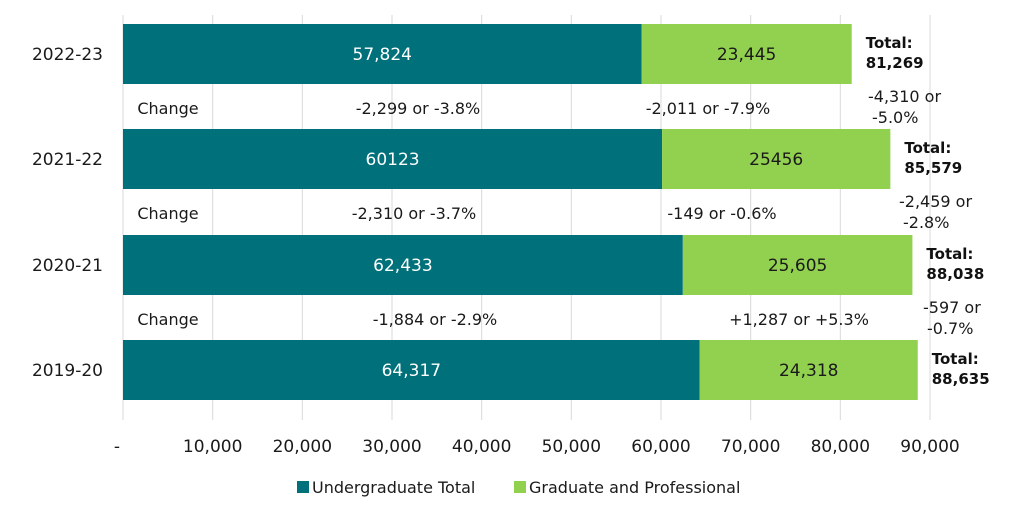 This screenshot has width=1028, height=506. I want to click on data-label-undergraduate-2020-21: 62,433, so click(402, 266).